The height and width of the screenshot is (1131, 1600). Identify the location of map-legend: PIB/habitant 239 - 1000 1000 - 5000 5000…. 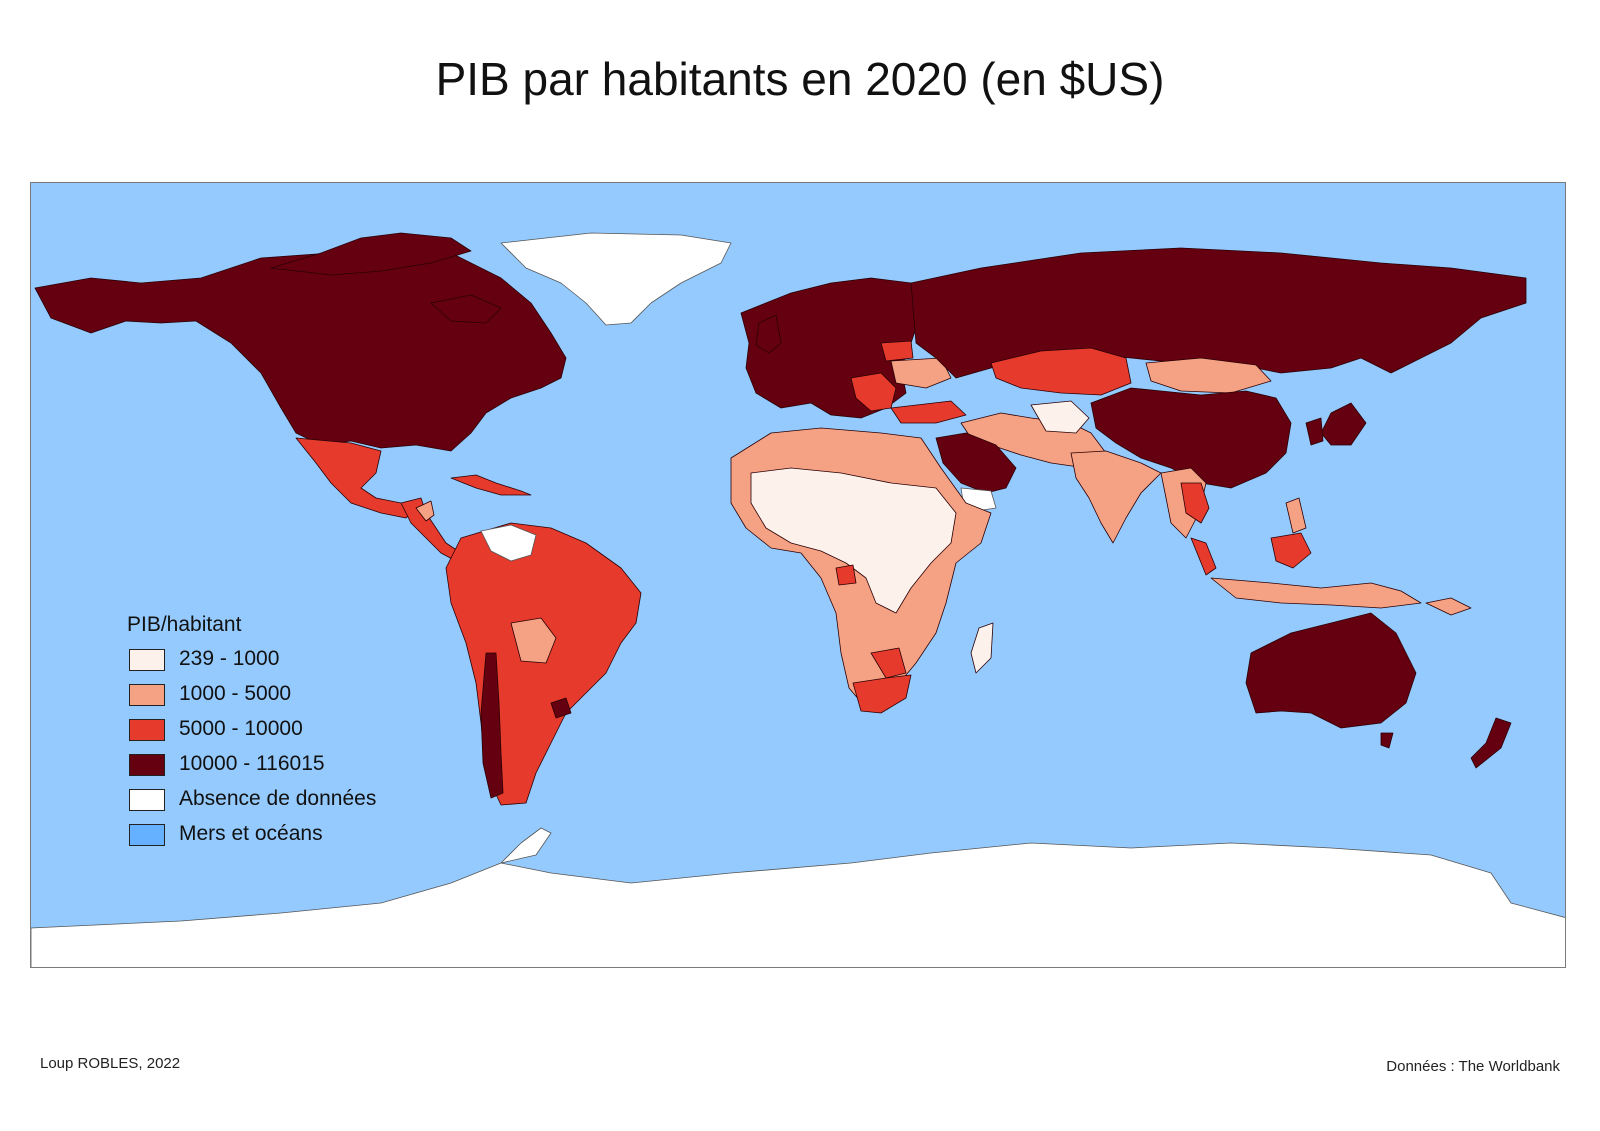
(287, 734).